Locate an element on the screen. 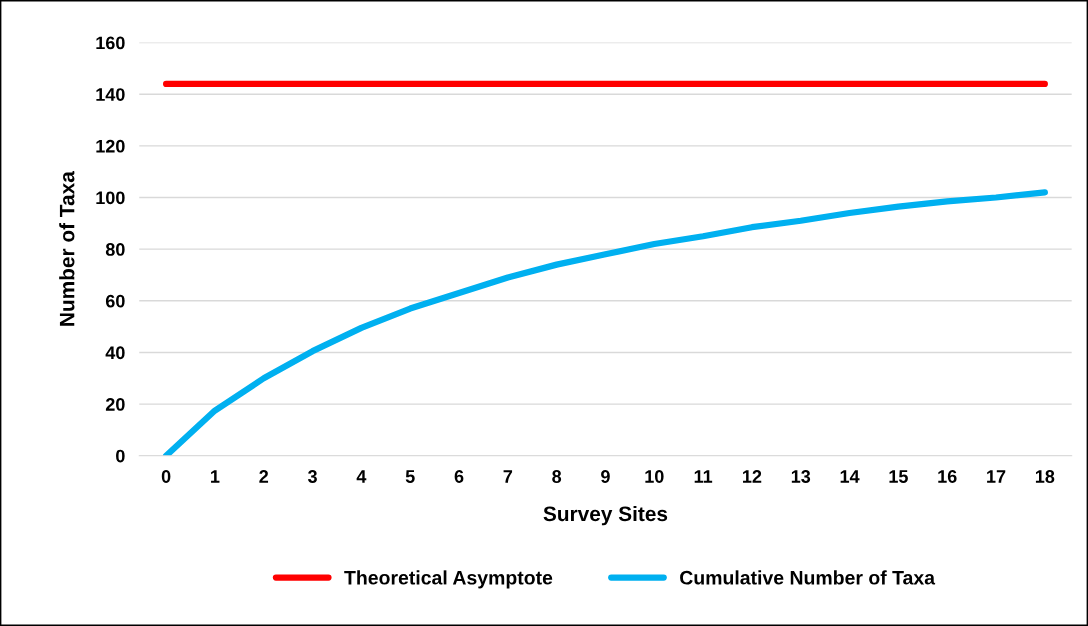 The height and width of the screenshot is (626, 1088). y-tick-label: 140 is located at coordinates (110, 94).